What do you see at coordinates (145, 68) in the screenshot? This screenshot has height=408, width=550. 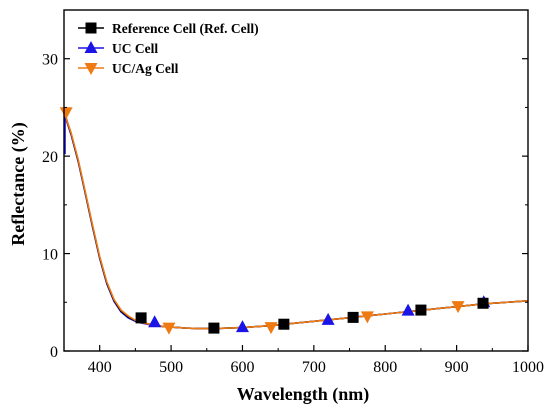 I see `legend-label: UC/Ag Cell` at bounding box center [145, 68].